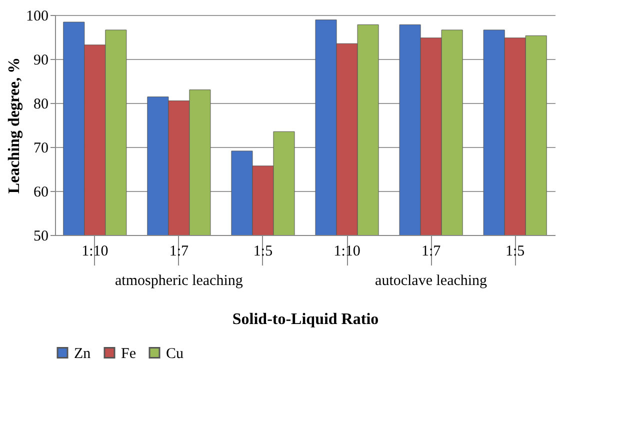  What do you see at coordinates (179, 281) in the screenshot?
I see `text: atmospheric leaching` at bounding box center [179, 281].